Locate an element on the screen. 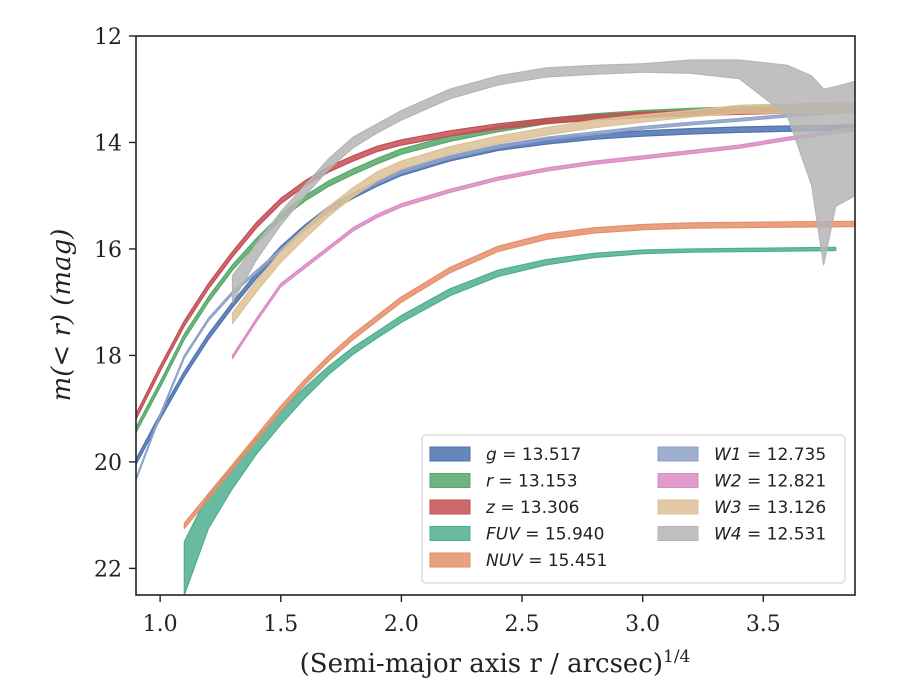  x-tick-label: 3.0 is located at coordinates (642, 624).